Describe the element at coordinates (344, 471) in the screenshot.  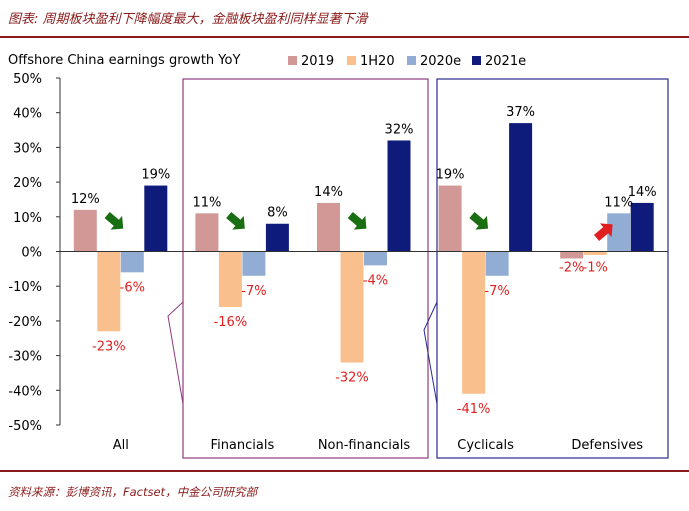
I see `footer-rule` at that location.